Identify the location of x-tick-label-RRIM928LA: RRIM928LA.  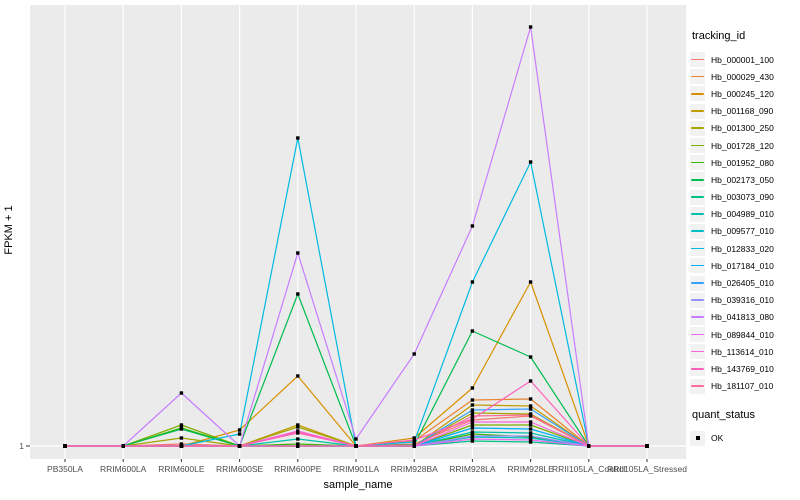
(472, 469).